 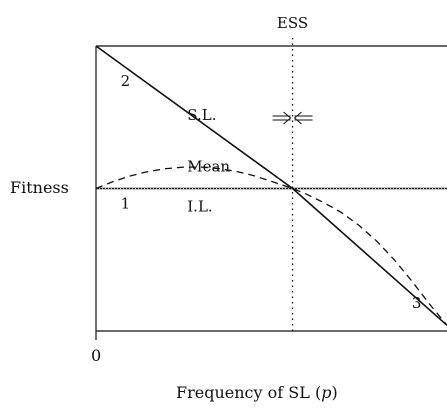 What do you see at coordinates (248, 392) in the screenshot?
I see `x-axis-label-text: Frequency of SL (` at bounding box center [248, 392].